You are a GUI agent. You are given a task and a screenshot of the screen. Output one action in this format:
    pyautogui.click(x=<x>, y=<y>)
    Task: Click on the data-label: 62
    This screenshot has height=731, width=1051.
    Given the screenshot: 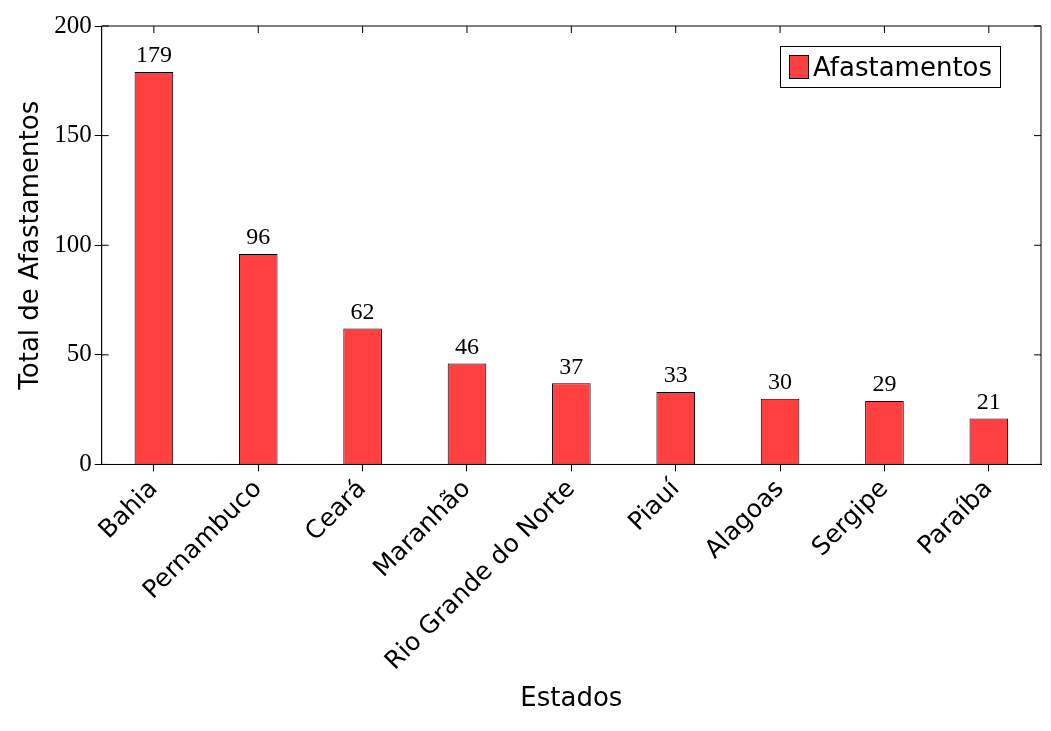 What is the action you would take?
    pyautogui.click(x=362, y=310)
    